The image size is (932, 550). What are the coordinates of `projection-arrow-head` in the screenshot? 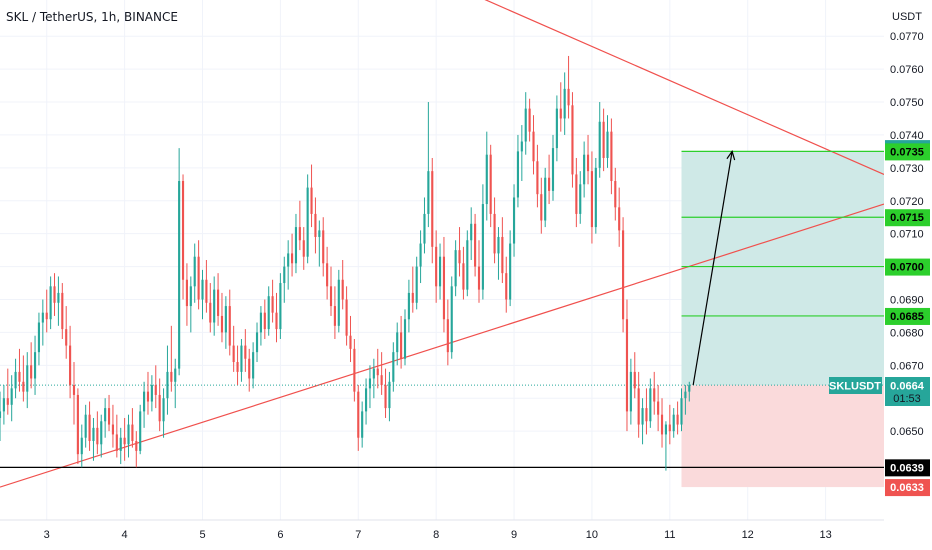 It's located at (731, 155).